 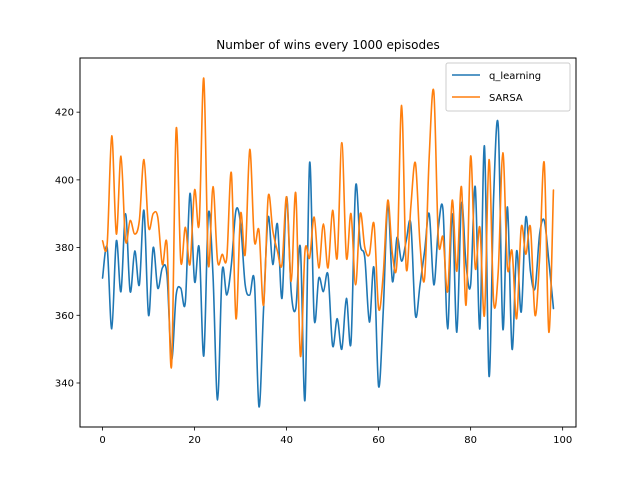 What do you see at coordinates (506, 98) in the screenshot?
I see `legend-label-sarsa: SARSA` at bounding box center [506, 98].